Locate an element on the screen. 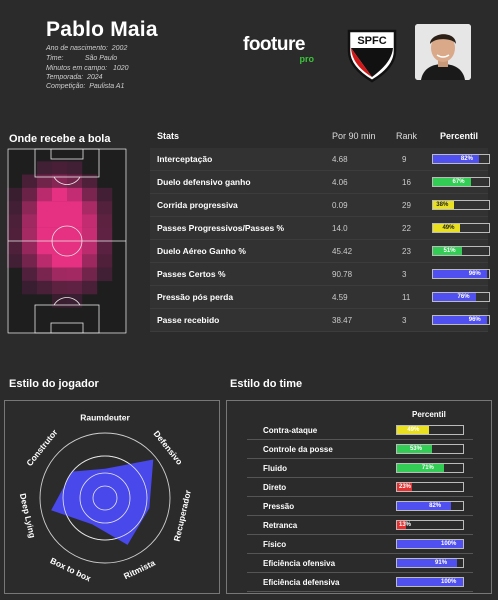 The width and height of the screenshot is (498, 600). stat-rank: 23 is located at coordinates (406, 251).